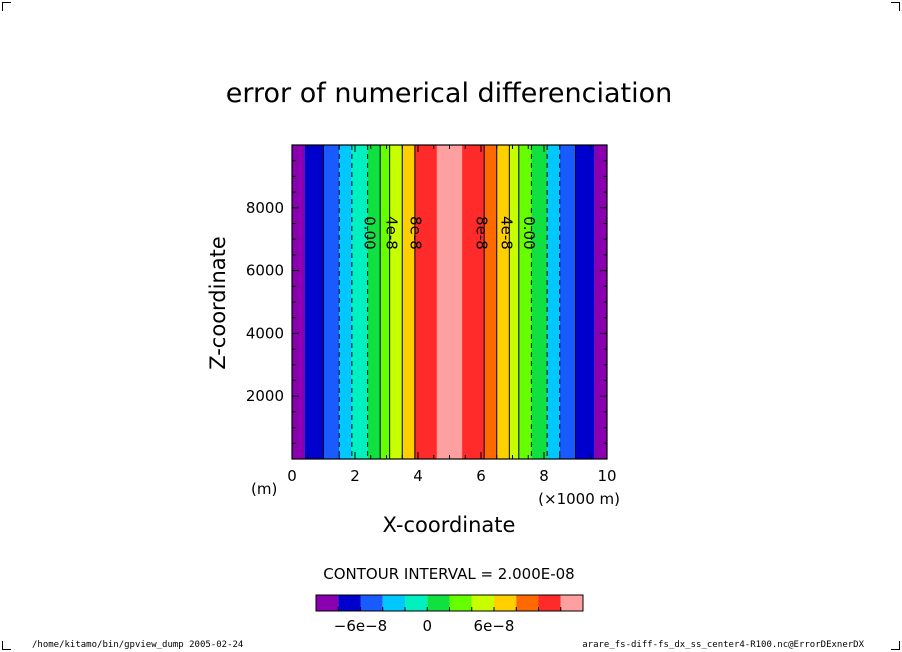  What do you see at coordinates (355, 476) in the screenshot?
I see `x-tick-label: 2` at bounding box center [355, 476].